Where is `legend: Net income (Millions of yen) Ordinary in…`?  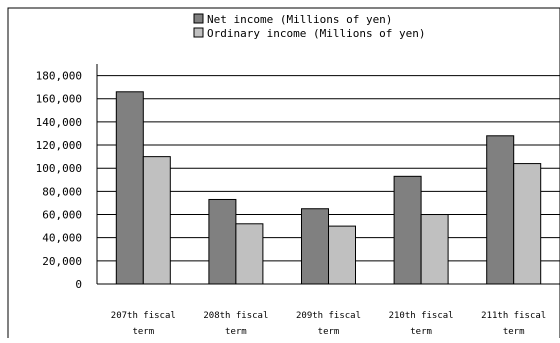 legend: Net income (Millions of yen) Ordinary in… is located at coordinates (309, 26).